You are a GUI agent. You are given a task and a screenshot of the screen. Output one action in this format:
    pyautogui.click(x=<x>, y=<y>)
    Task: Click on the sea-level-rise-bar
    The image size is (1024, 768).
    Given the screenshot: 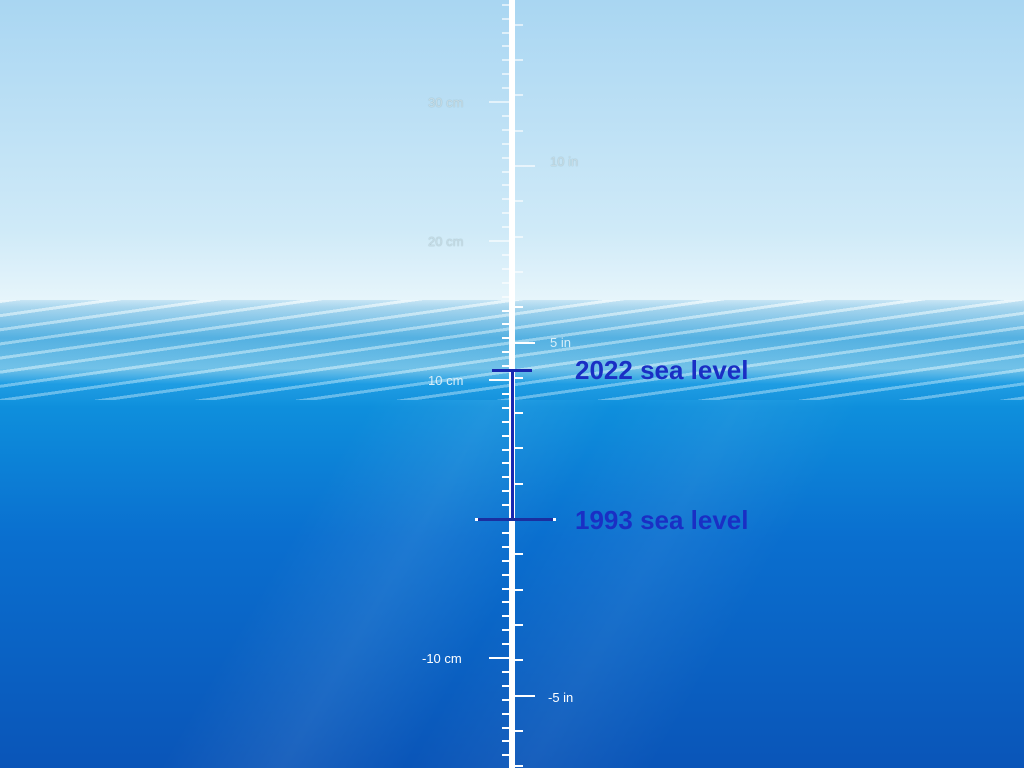 What is the action you would take?
    pyautogui.click(x=512, y=444)
    